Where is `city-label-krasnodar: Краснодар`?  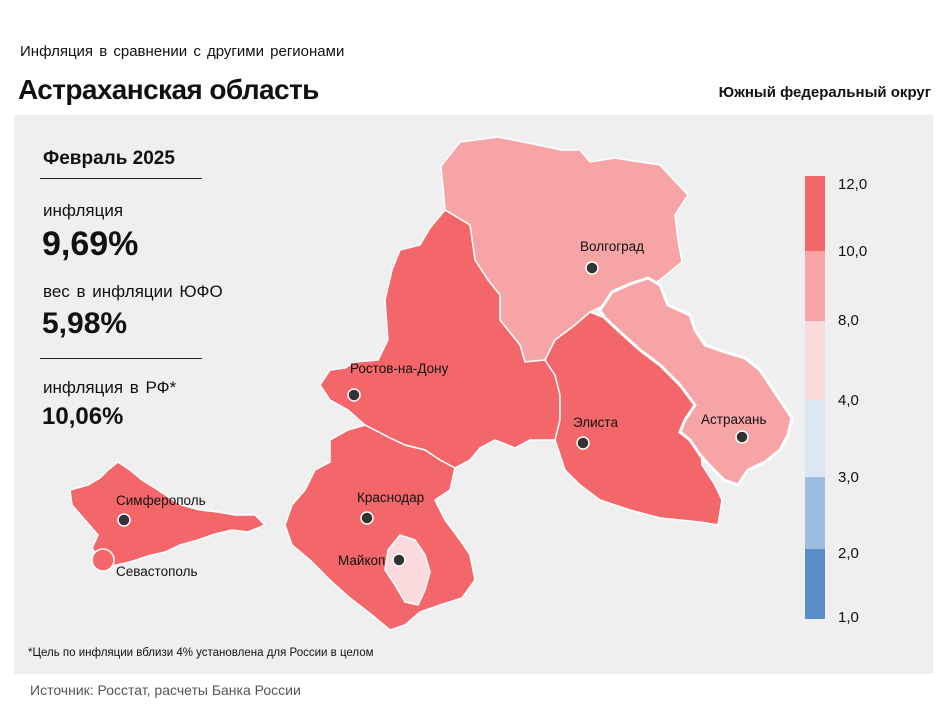
city-label-krasnodar: Краснодар is located at coordinates (390, 497).